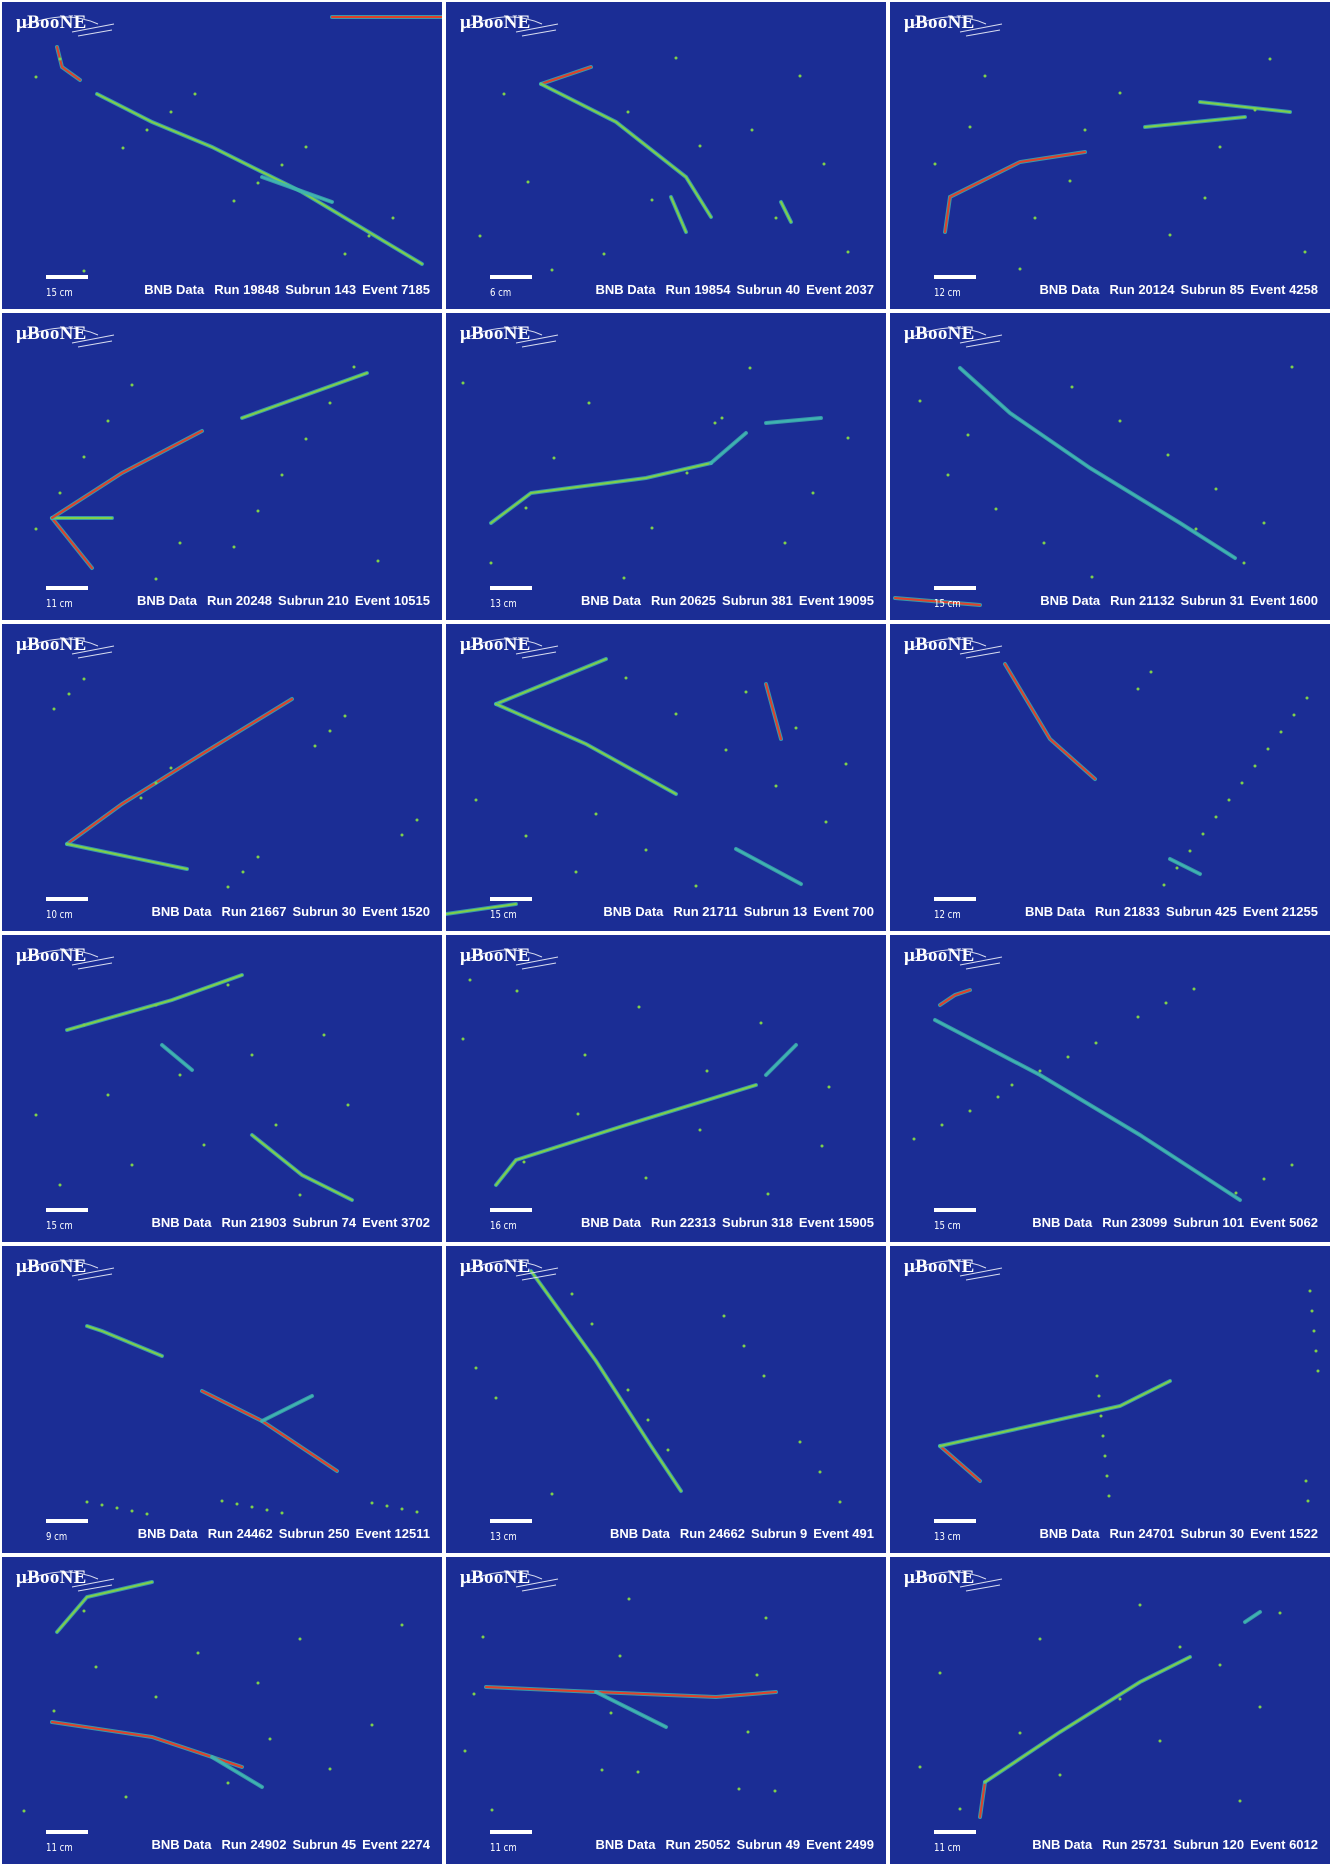 Image resolution: width=1333 pixels, height=1864 pixels. I want to click on event-run: Run 19854, so click(698, 289).